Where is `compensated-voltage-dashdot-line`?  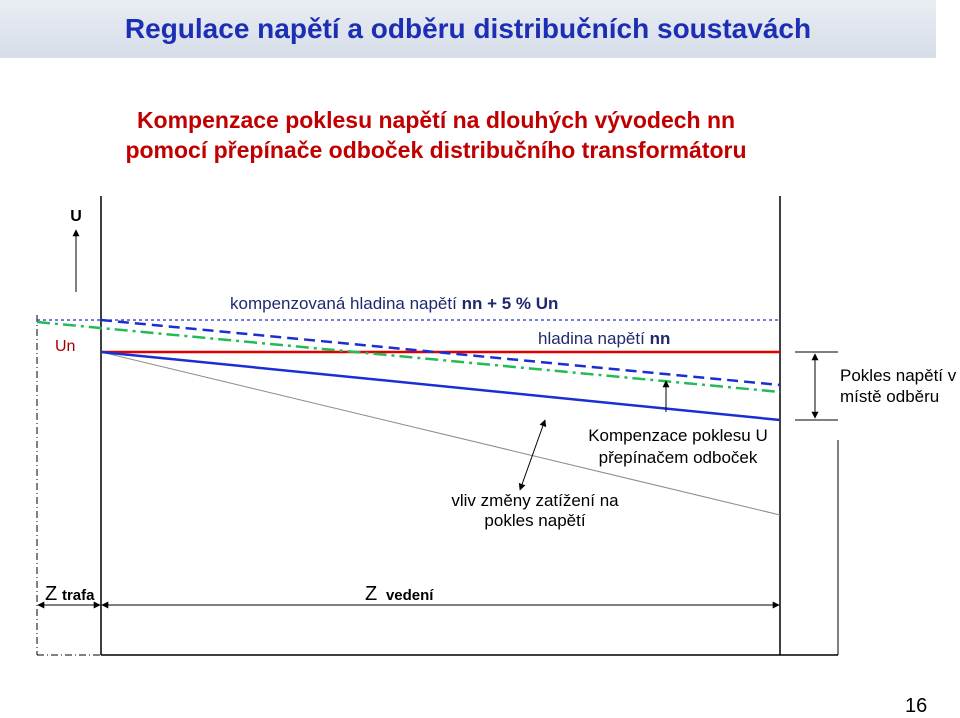
compensated-voltage-dashdot-line is located at coordinates (408, 357).